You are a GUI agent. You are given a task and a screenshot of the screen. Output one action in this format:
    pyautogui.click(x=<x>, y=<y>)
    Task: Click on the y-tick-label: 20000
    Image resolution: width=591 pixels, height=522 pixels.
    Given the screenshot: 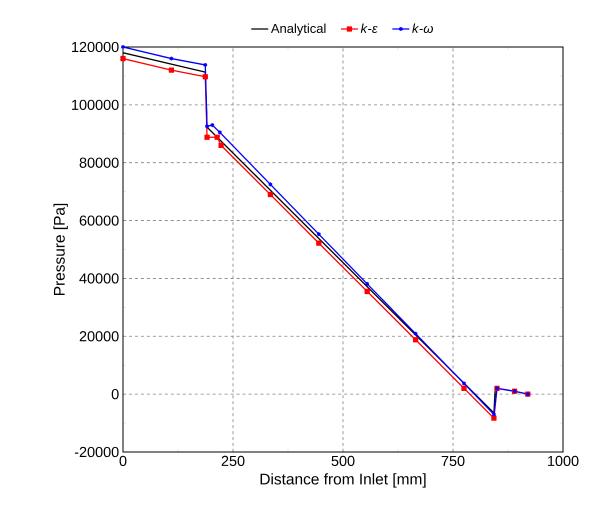 What is the action you would take?
    pyautogui.click(x=99, y=336)
    